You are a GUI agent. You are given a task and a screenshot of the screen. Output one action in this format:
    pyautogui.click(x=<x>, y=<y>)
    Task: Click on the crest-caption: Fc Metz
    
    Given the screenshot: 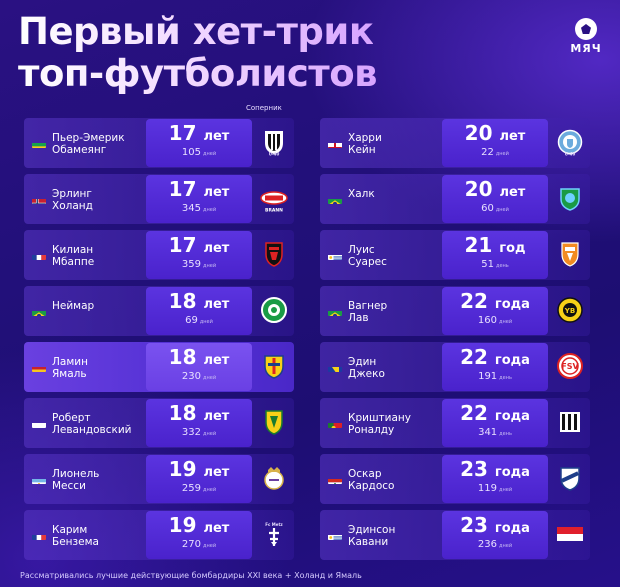 What is the action you would take?
    pyautogui.click(x=274, y=524)
    